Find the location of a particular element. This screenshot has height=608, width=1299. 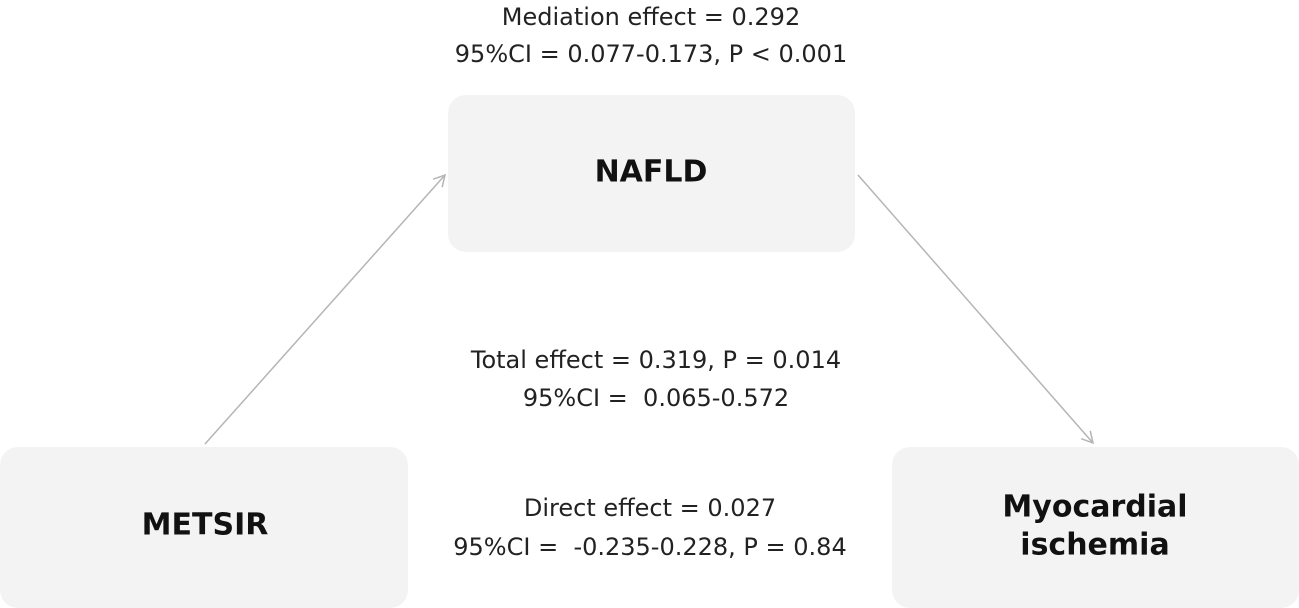

node-label: NAFLD is located at coordinates (651, 172).